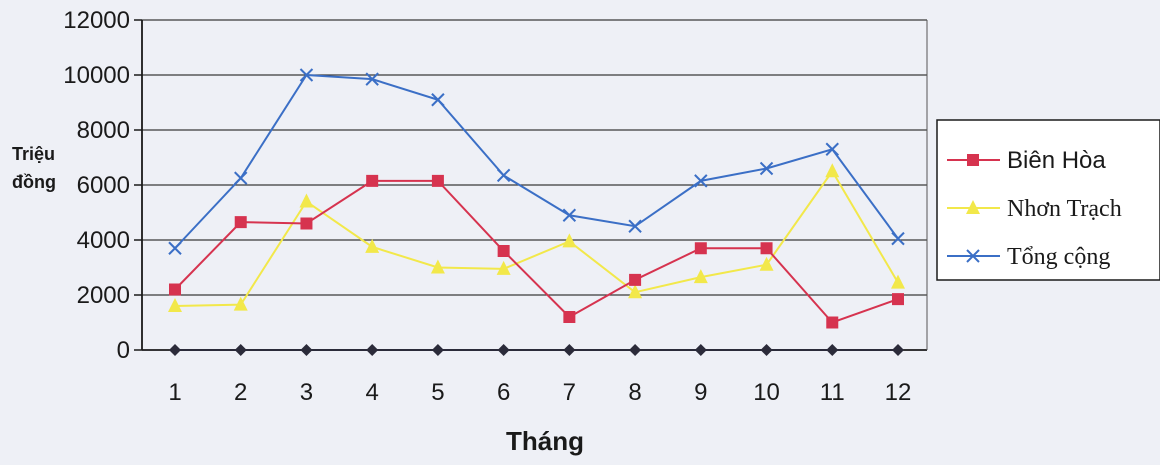 The width and height of the screenshot is (1160, 465). What do you see at coordinates (174, 392) in the screenshot?
I see `x-tick-label: 1` at bounding box center [174, 392].